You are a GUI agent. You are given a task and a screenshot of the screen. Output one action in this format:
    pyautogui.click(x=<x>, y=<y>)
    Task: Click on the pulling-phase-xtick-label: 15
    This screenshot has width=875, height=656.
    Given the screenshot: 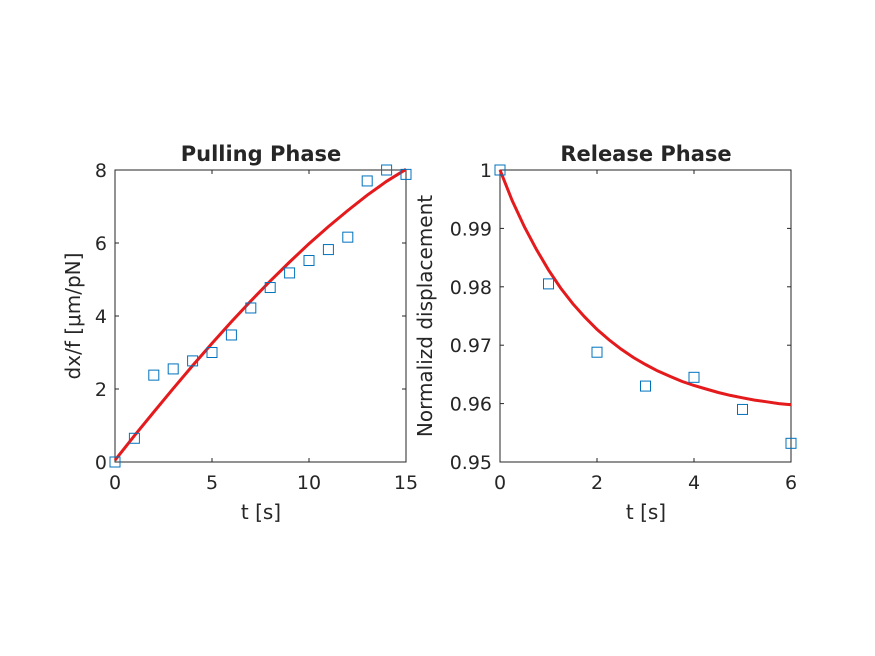 What is the action you would take?
    pyautogui.click(x=406, y=483)
    